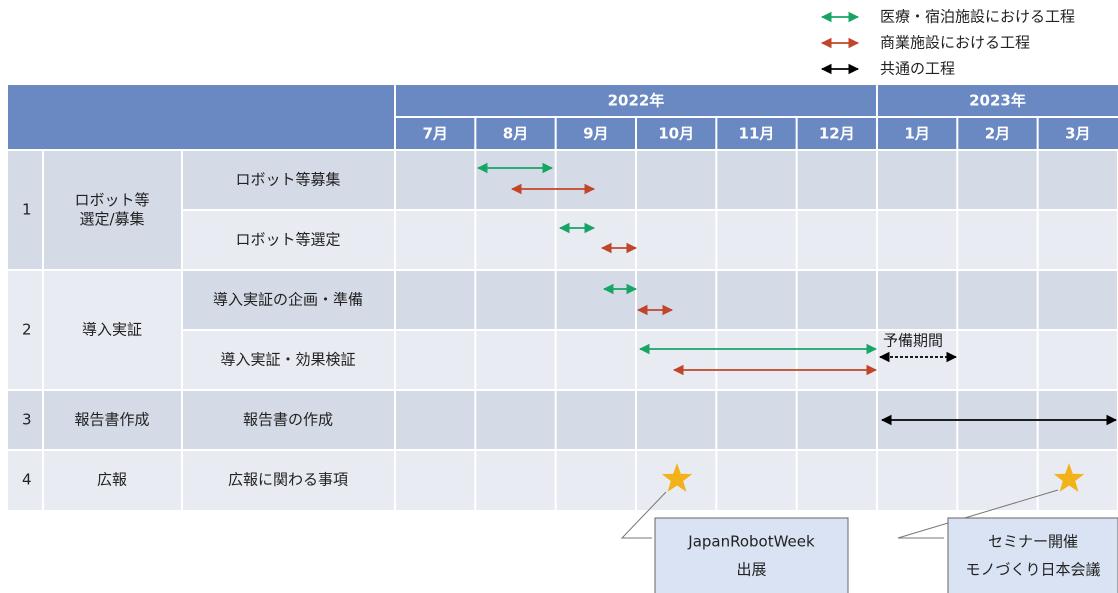 Image resolution: width=1118 pixels, height=593 pixels. I want to click on month-label: 8月, so click(515, 134).